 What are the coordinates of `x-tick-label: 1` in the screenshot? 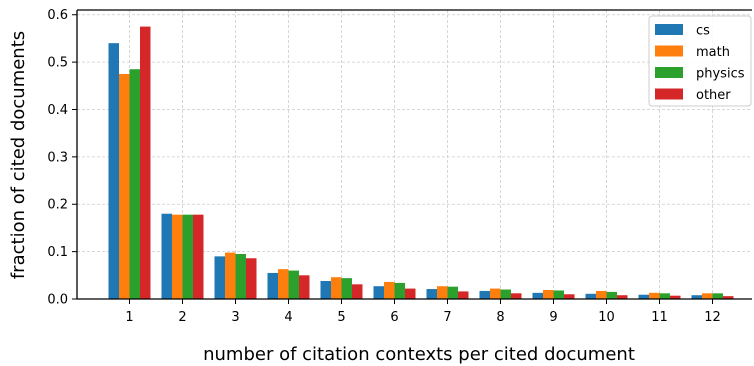 It's located at (129, 317).